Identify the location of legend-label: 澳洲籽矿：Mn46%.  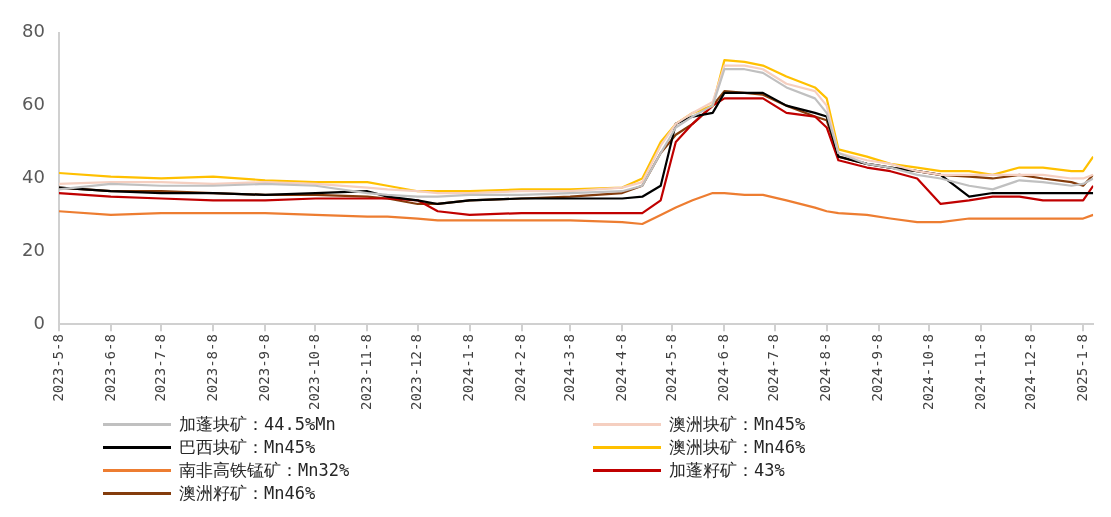
(247, 493).